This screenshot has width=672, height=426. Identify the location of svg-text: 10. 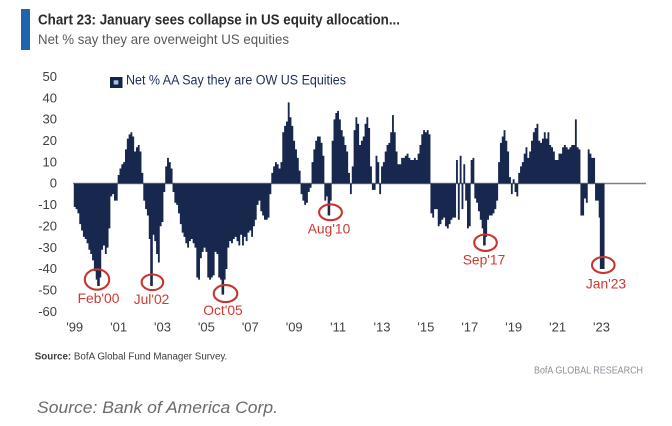
(50, 161).